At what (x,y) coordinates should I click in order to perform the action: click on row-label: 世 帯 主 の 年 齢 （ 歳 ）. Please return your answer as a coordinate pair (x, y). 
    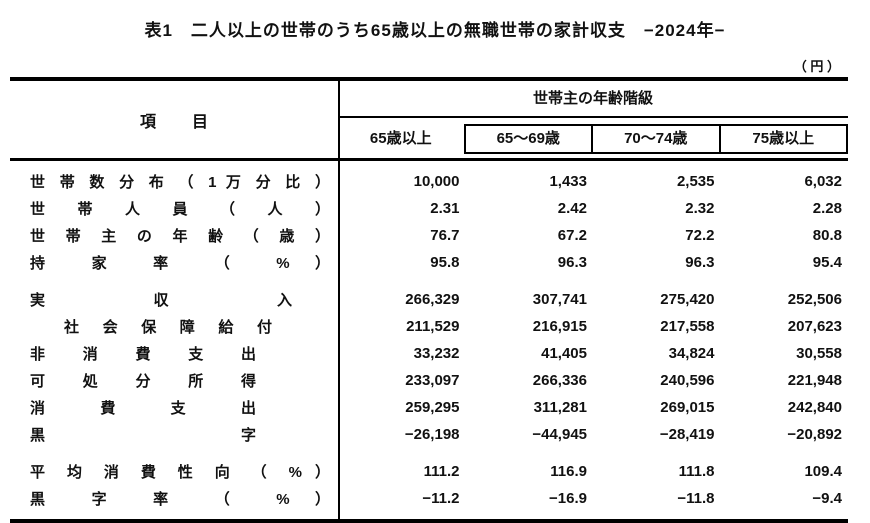
    Looking at the image, I should click on (180, 236).